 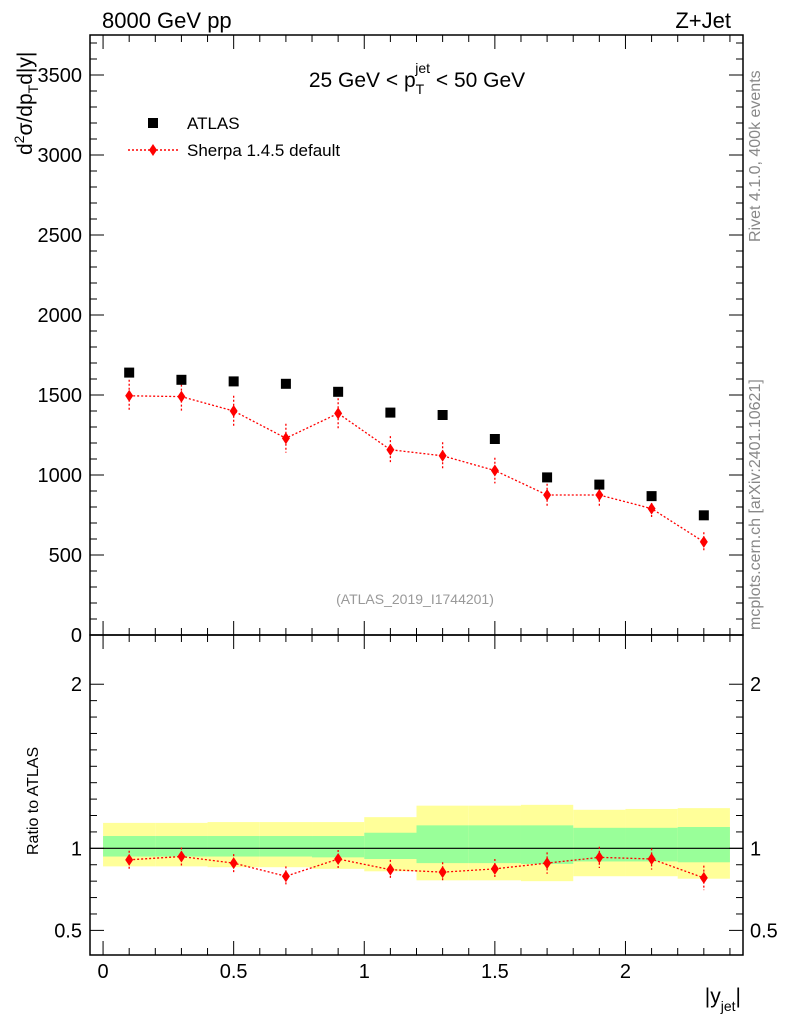 I want to click on x-tick-label: 0, so click(x=102, y=972).